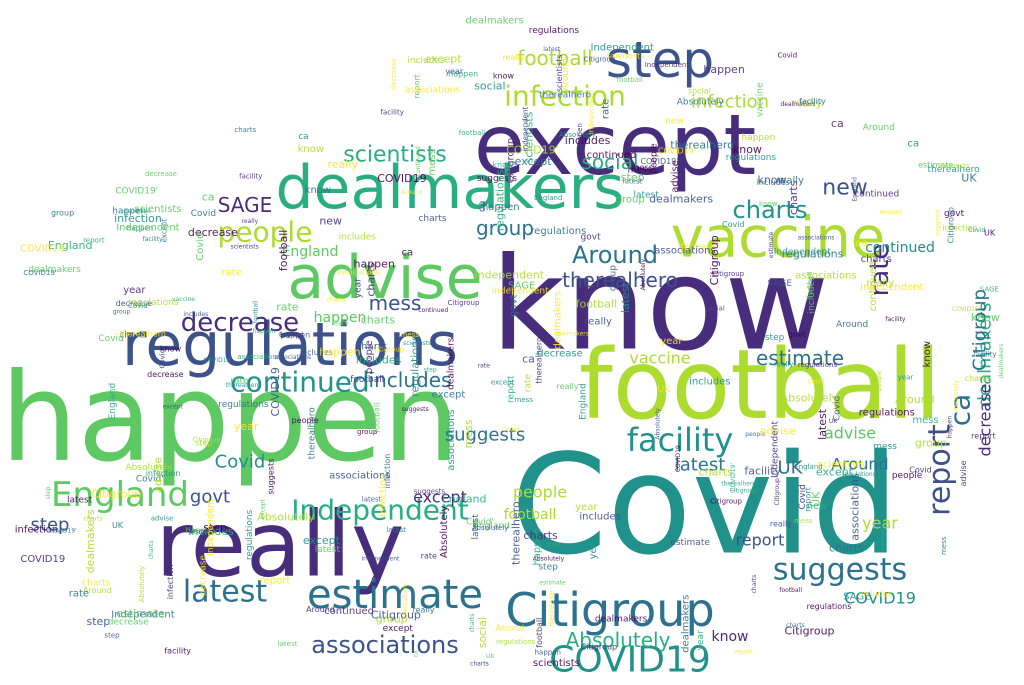 The image size is (1024, 685). I want to click on word-covid19: COVID19, so click(216, 360).